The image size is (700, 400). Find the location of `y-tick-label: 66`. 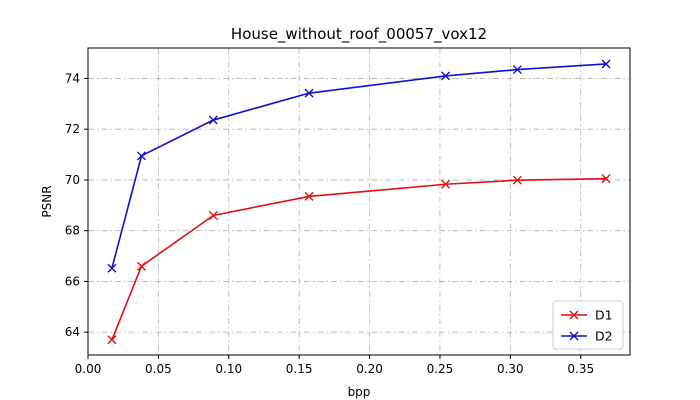

y-tick-label: 66 is located at coordinates (72, 281).